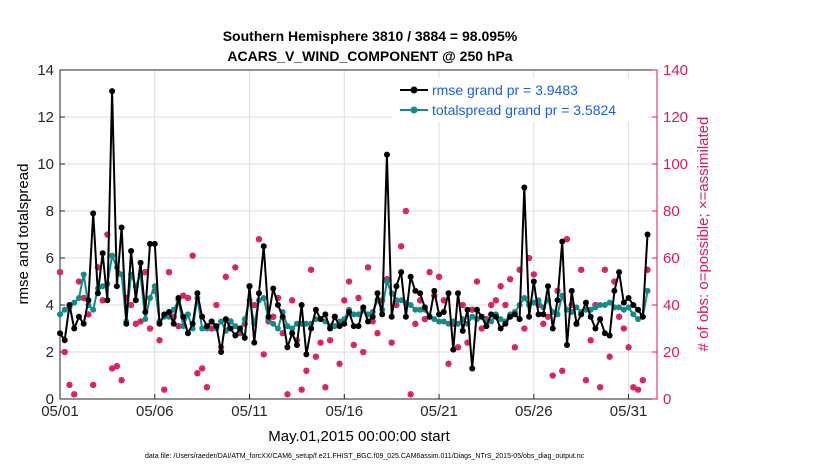  Describe the element at coordinates (670, 235) in the screenshot. I see `right-axis-ticks: 0 20 40 60 80 100 120 140` at that location.